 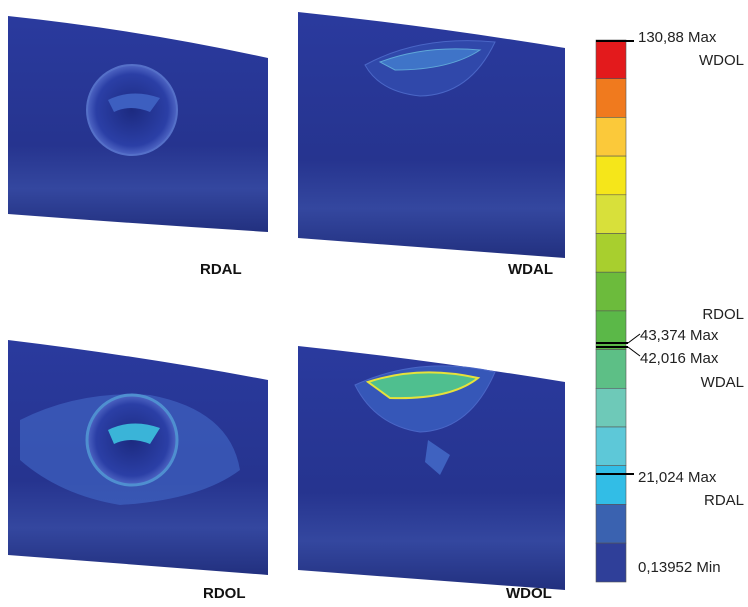 I want to click on legend-label: RDOL, so click(x=723, y=314).